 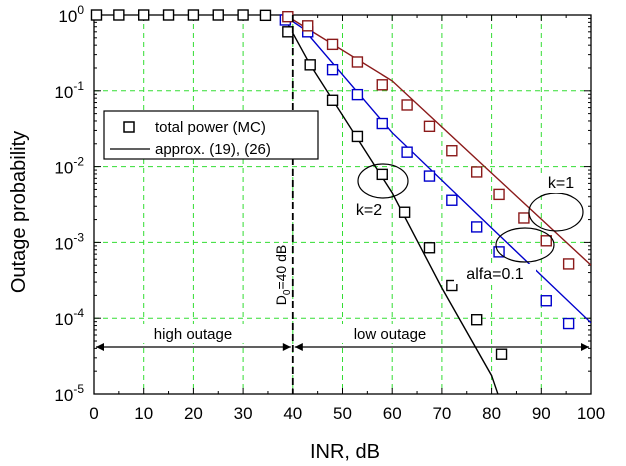 What do you see at coordinates (491, 413) in the screenshot?
I see `x-tick-label: 80` at bounding box center [491, 413].